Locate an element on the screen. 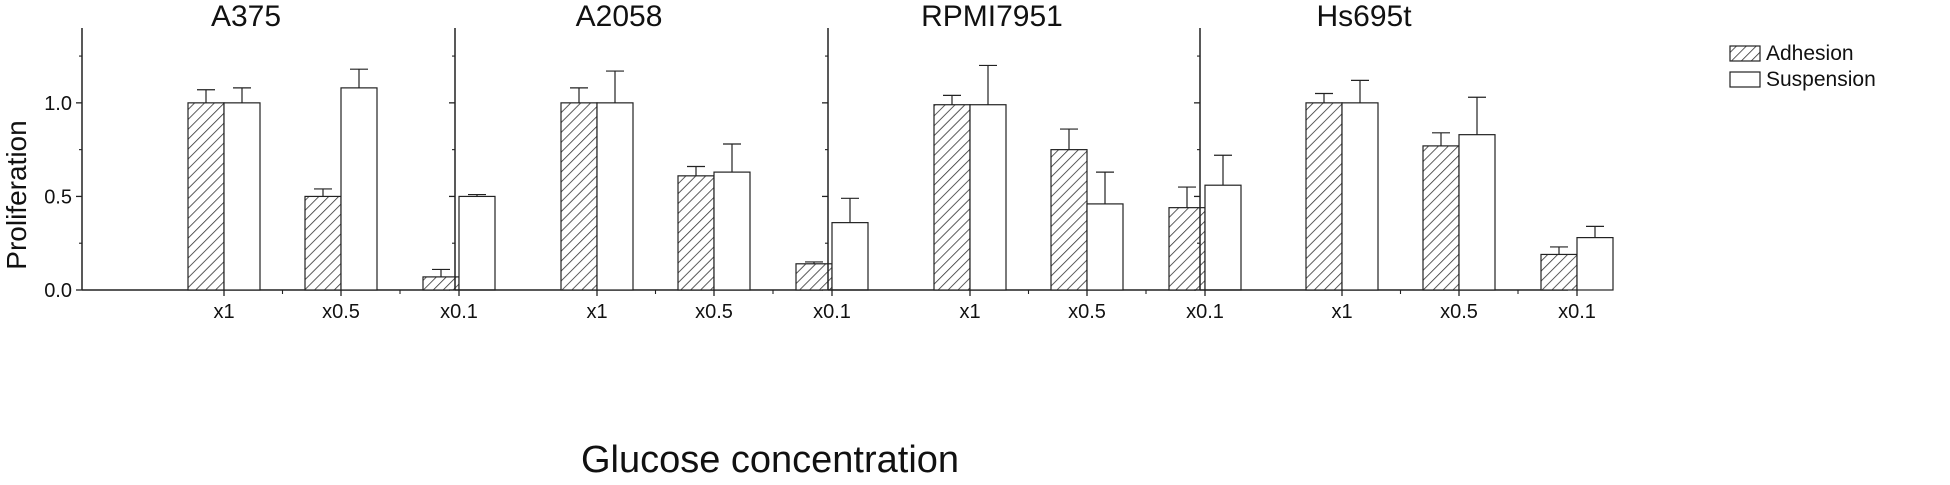 This screenshot has height=485, width=1950. x-axis-title: Glucose concentration is located at coordinates (770, 459).